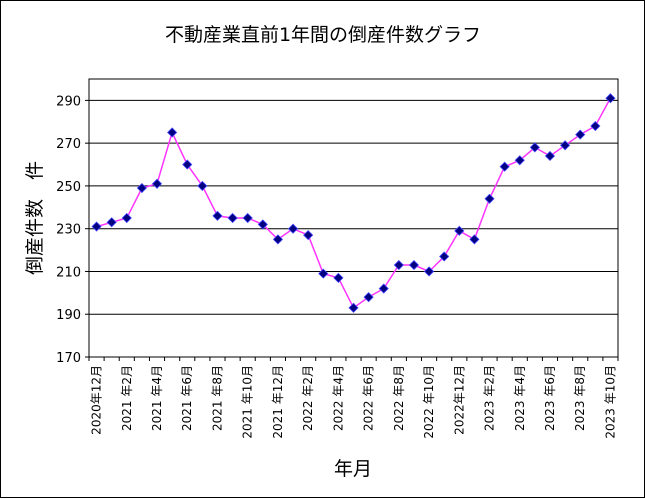 This screenshot has width=645, height=499. Describe the element at coordinates (353, 469) in the screenshot. I see `x-axis-label: 年月` at that location.